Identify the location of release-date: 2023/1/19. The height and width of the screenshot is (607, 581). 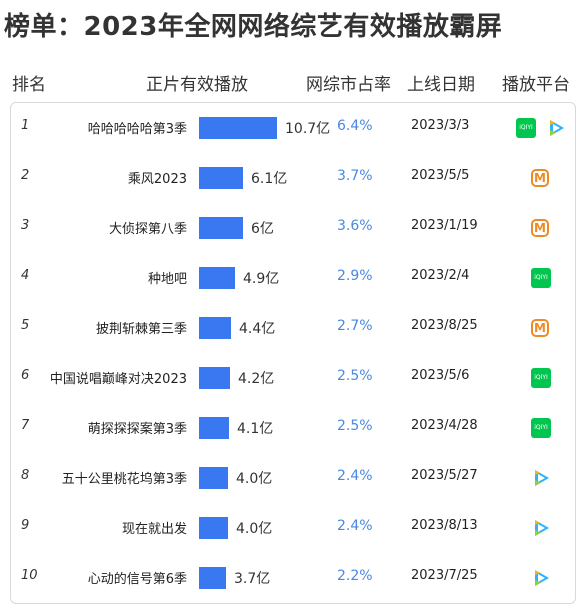
(444, 225).